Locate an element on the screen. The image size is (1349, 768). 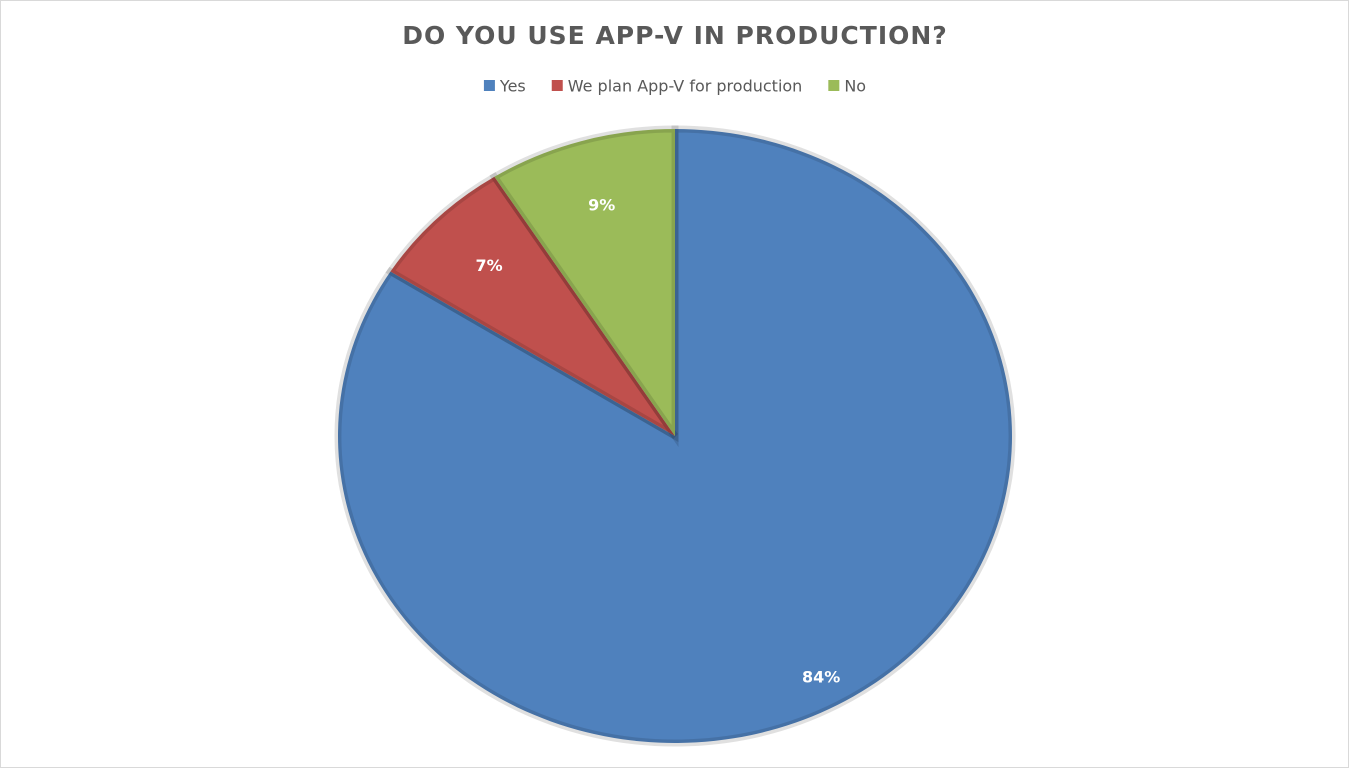
chart-title: DO YOU USE APP-V IN PRODUCTION? is located at coordinates (675, 35).